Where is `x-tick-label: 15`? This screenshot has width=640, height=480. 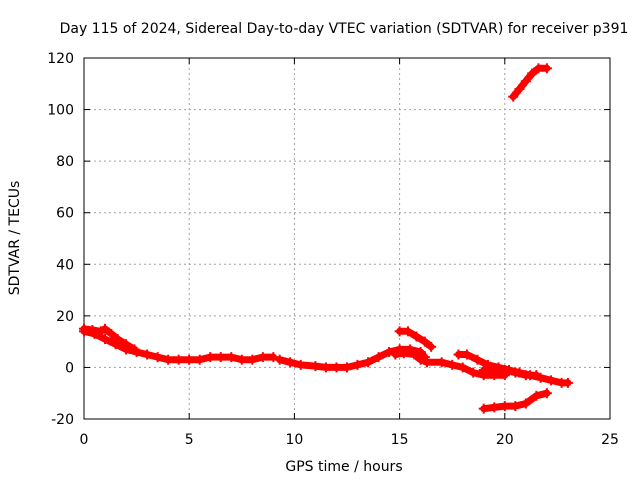
x-tick-label: 15 is located at coordinates (400, 440).